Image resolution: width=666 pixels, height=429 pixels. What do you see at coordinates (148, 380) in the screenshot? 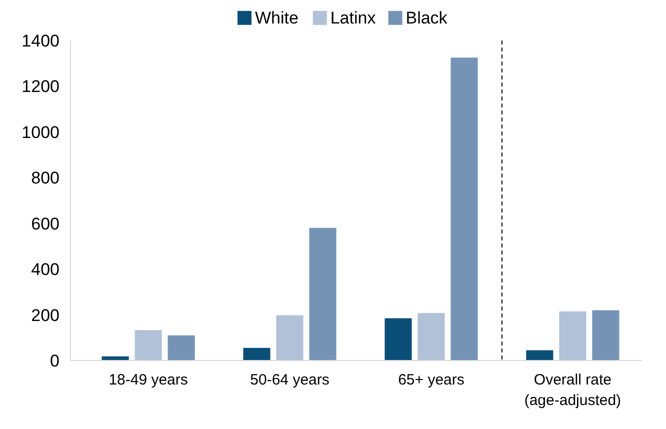
I see `x-tick-label: 18-49 years` at bounding box center [148, 380].